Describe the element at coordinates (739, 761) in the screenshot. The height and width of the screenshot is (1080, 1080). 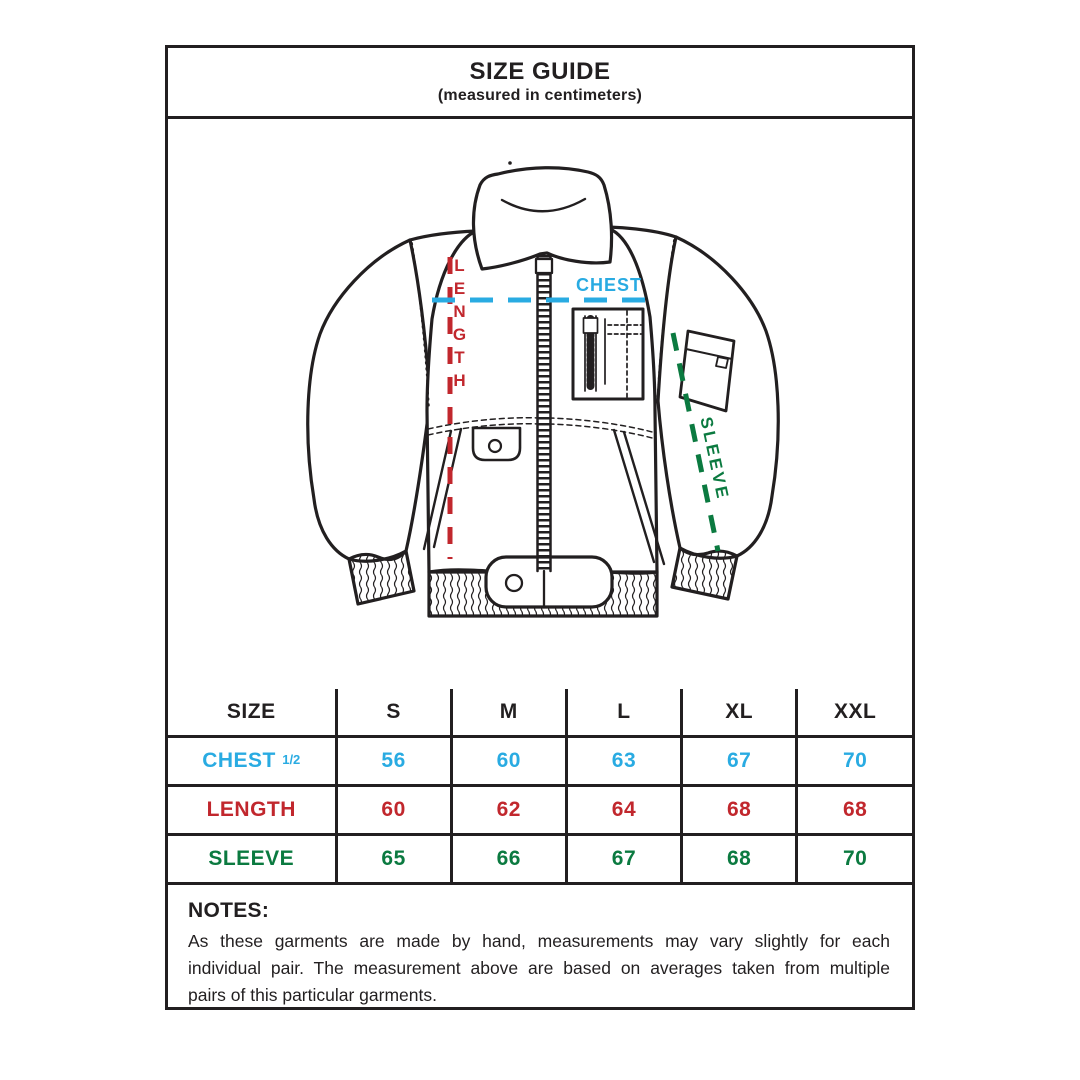
I see `chest-value-xl: 67` at that location.